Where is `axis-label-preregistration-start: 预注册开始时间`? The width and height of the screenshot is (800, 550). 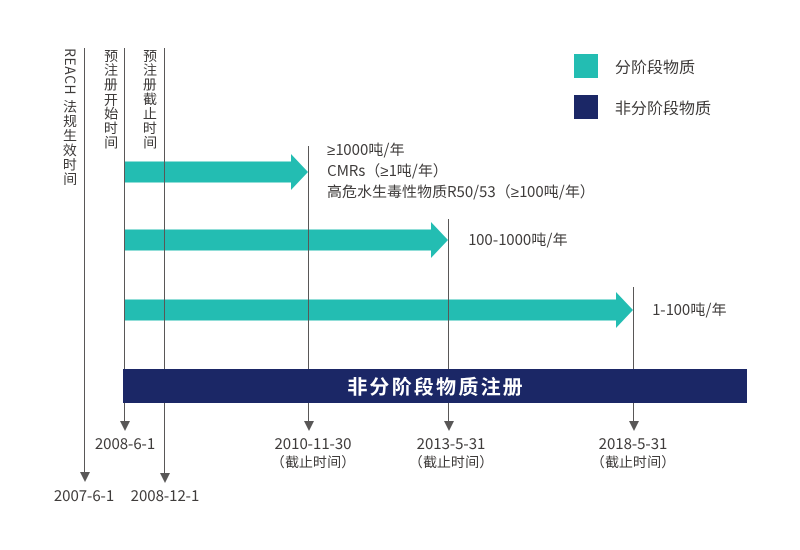 axis-label-preregistration-start: 预注册开始时间 is located at coordinates (111, 99).